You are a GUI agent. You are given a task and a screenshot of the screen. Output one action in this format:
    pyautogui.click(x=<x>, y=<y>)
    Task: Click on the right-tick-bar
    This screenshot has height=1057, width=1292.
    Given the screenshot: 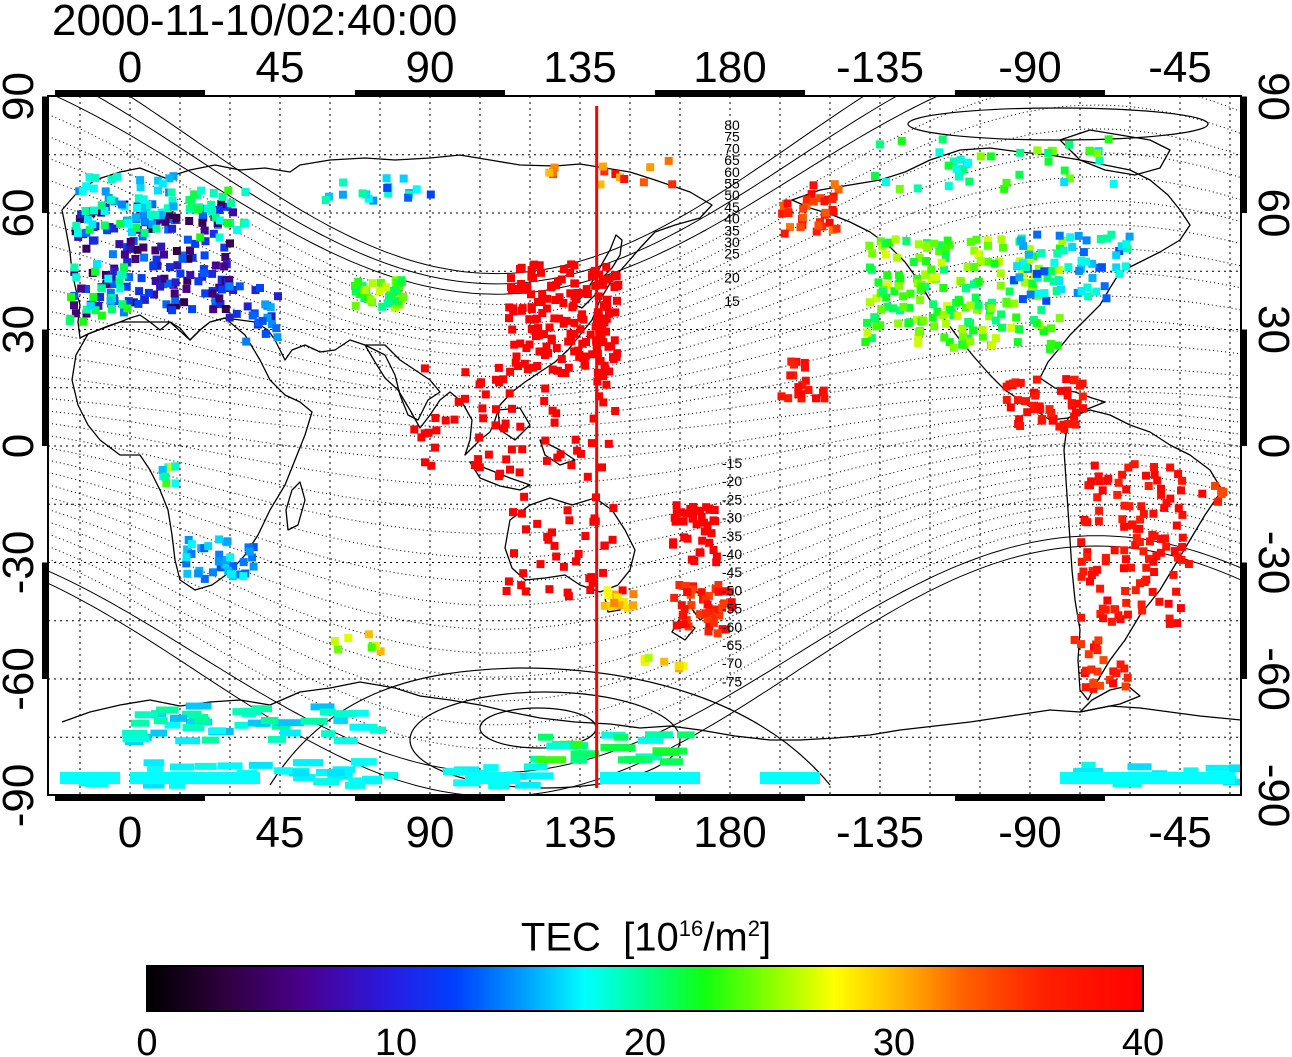 What is the action you would take?
    pyautogui.click(x=1244, y=155)
    